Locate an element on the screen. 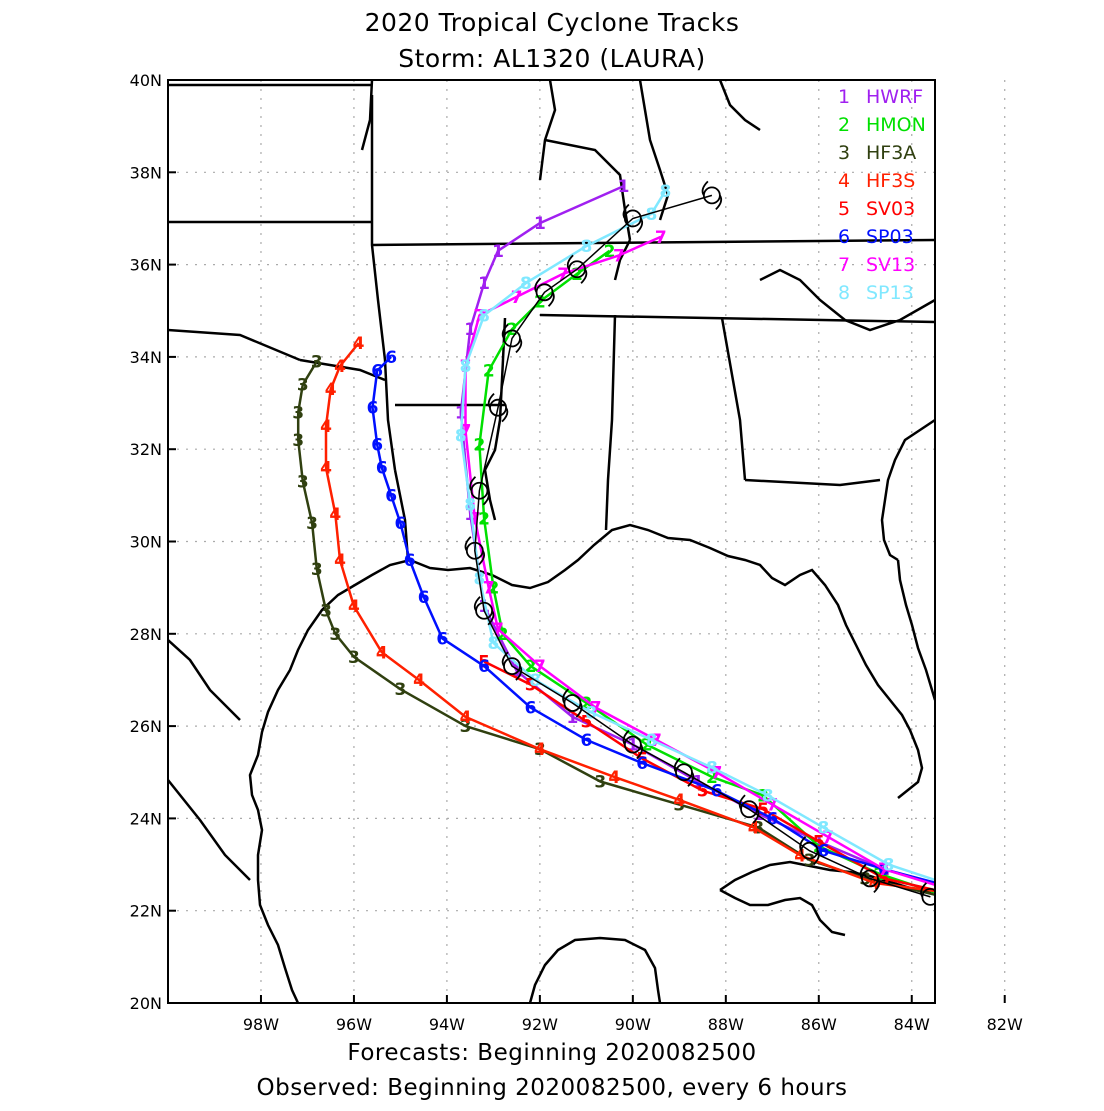 Image resolution: width=1104 pixels, height=1111 pixels. lat-tick-label: 32N is located at coordinates (146, 449).